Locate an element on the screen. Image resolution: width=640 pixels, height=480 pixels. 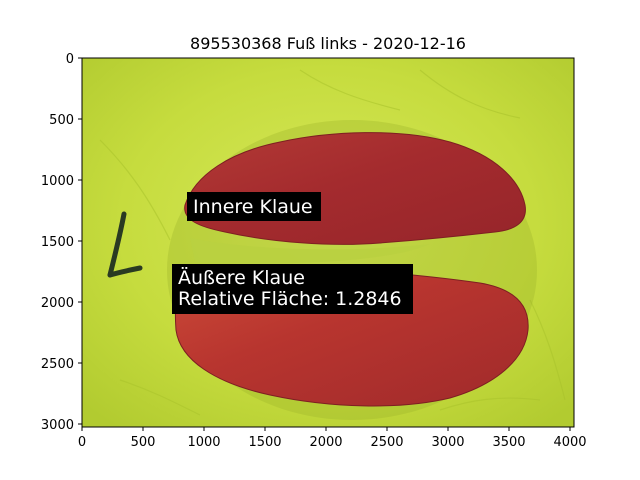
y-tick-label: 2000 is located at coordinates (57, 303).